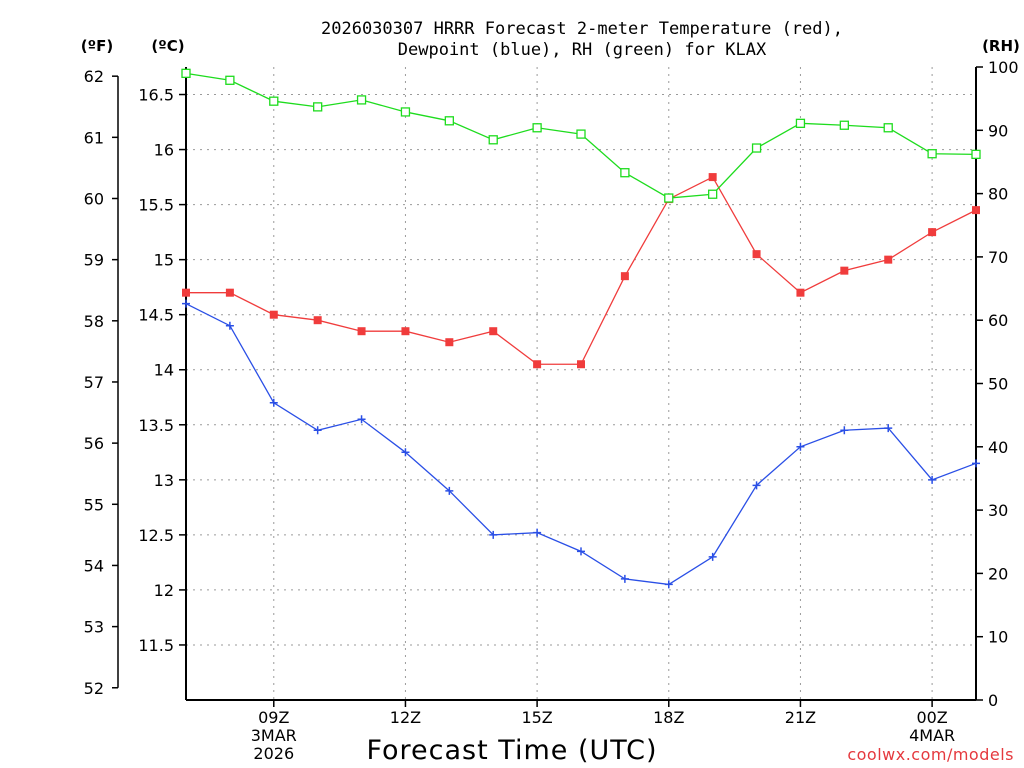 The height and width of the screenshot is (768, 1024). Describe the element at coordinates (94, 382) in the screenshot. I see `fahrenheit-tick-label: 57` at that location.